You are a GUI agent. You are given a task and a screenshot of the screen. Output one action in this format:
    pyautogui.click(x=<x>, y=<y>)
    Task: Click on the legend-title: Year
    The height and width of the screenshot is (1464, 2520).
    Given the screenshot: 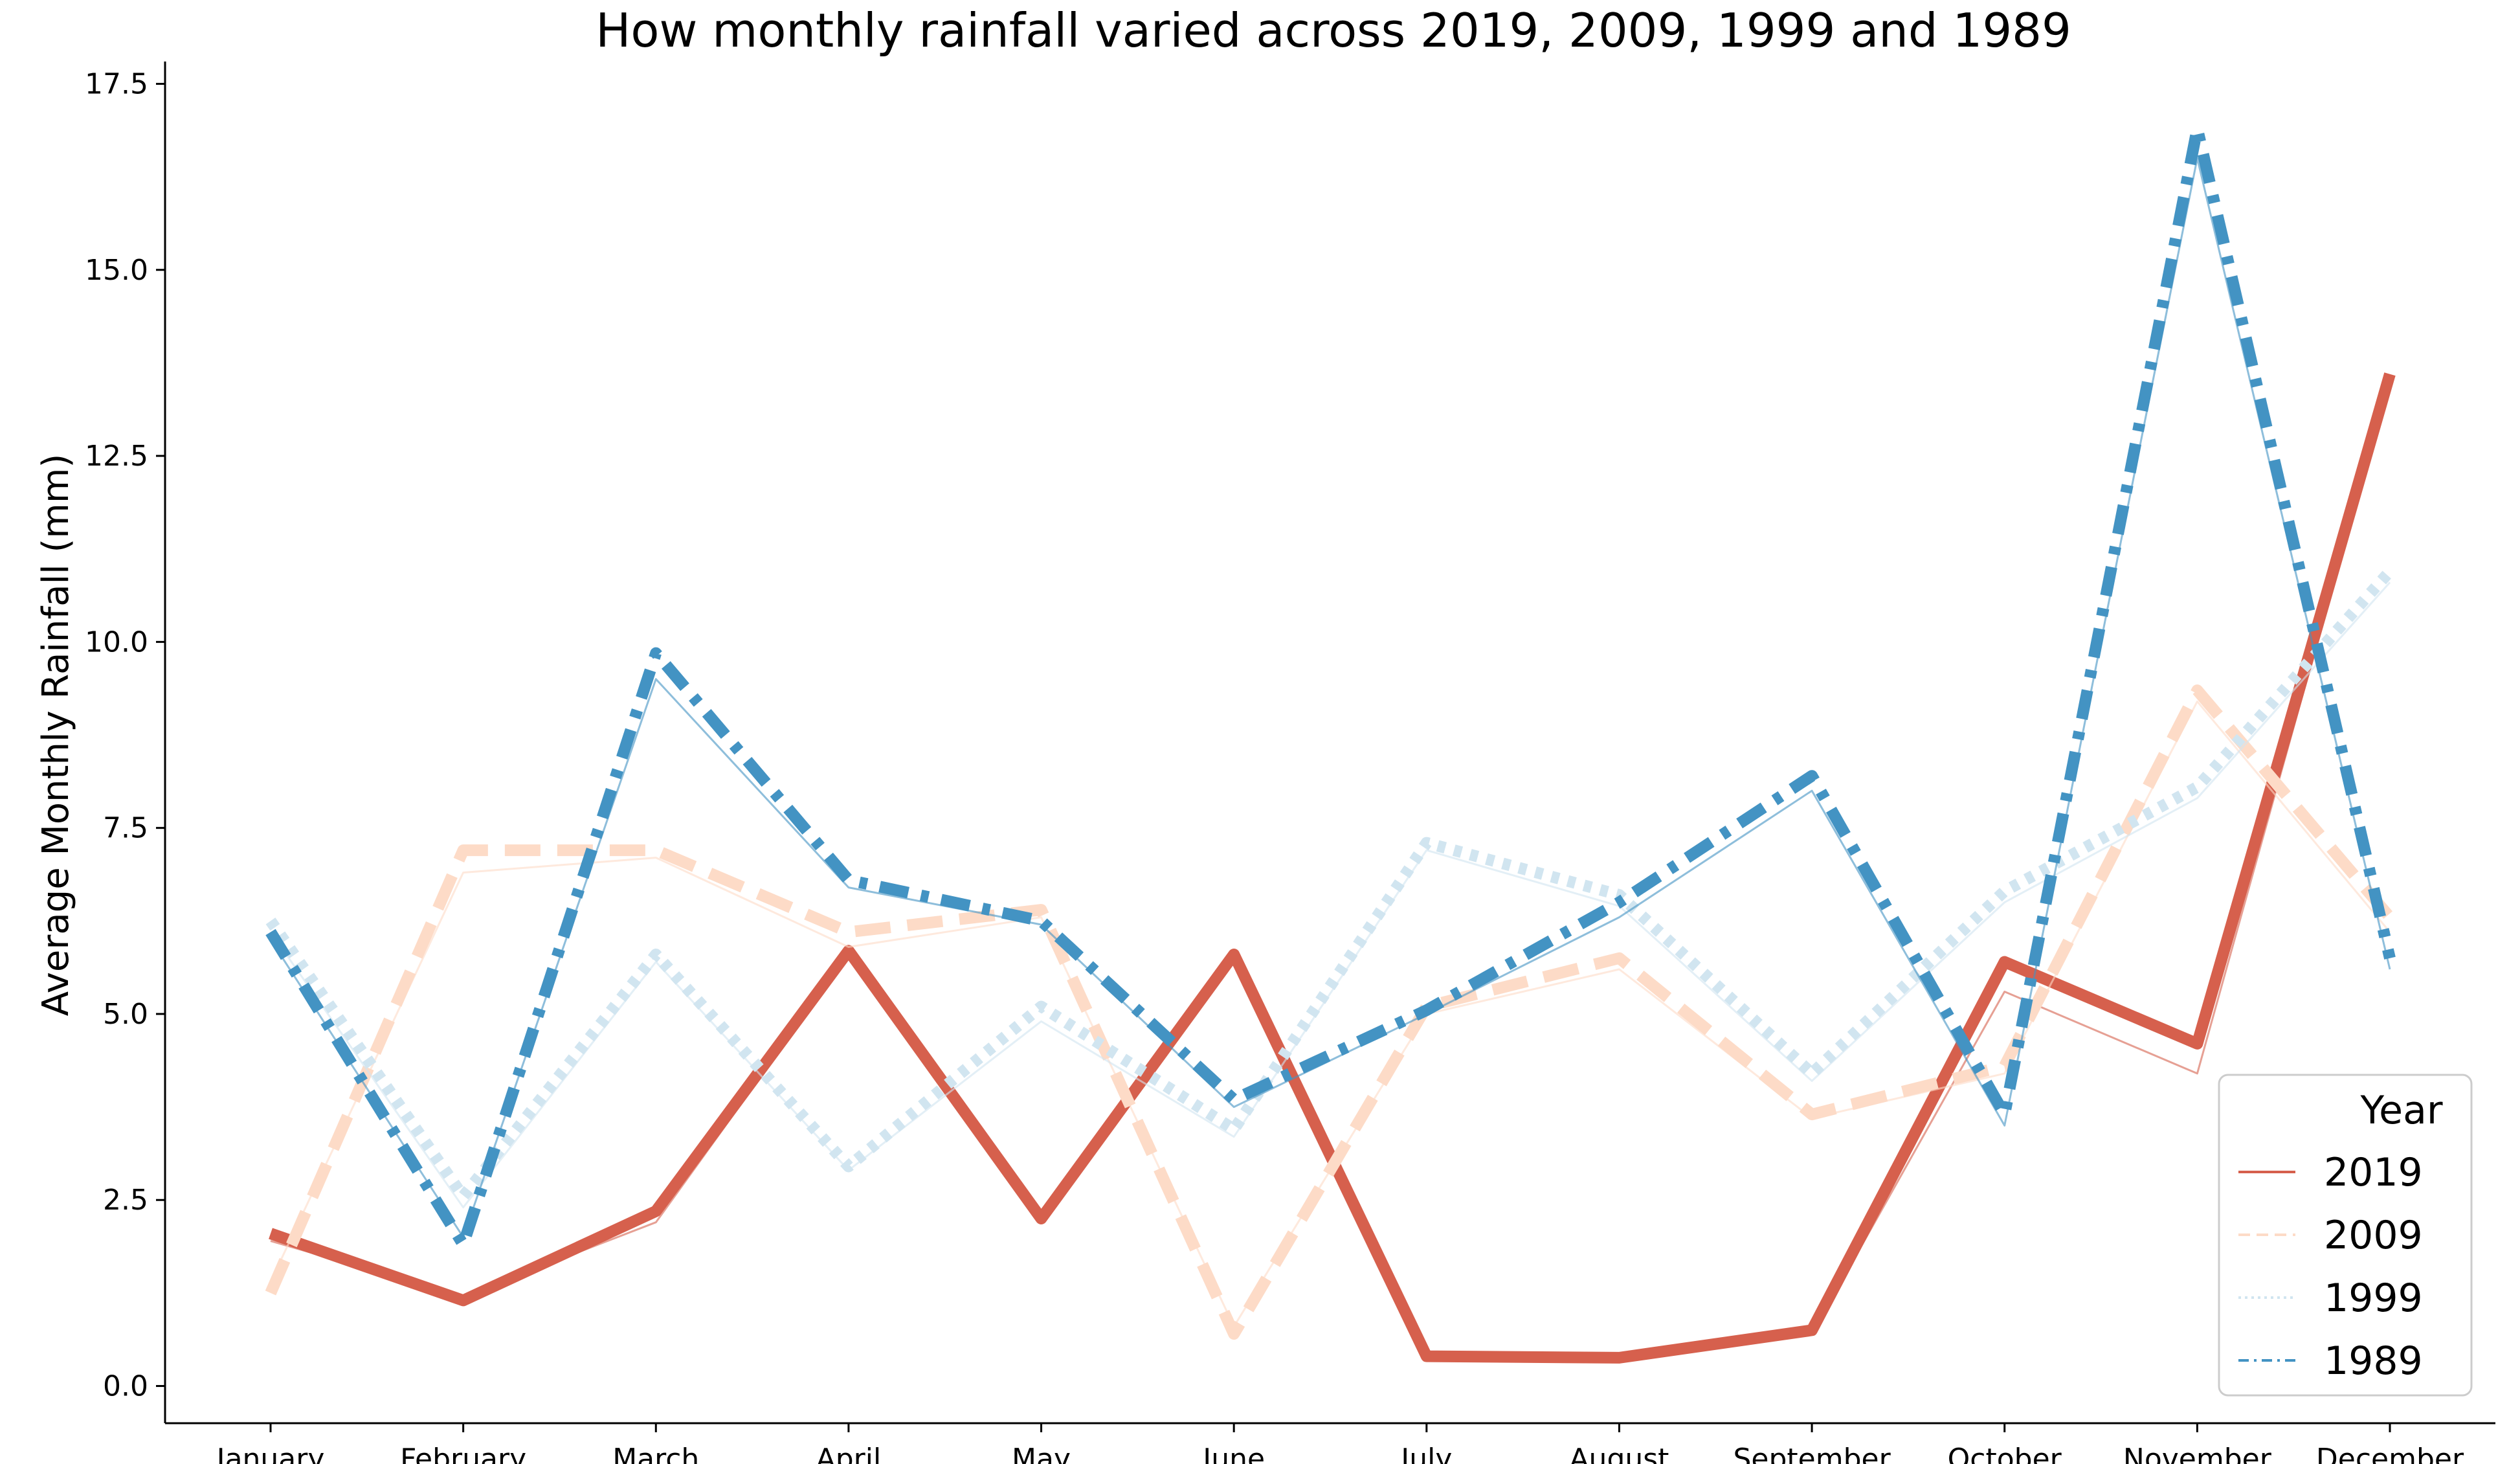 What is the action you would take?
    pyautogui.click(x=2400, y=1110)
    